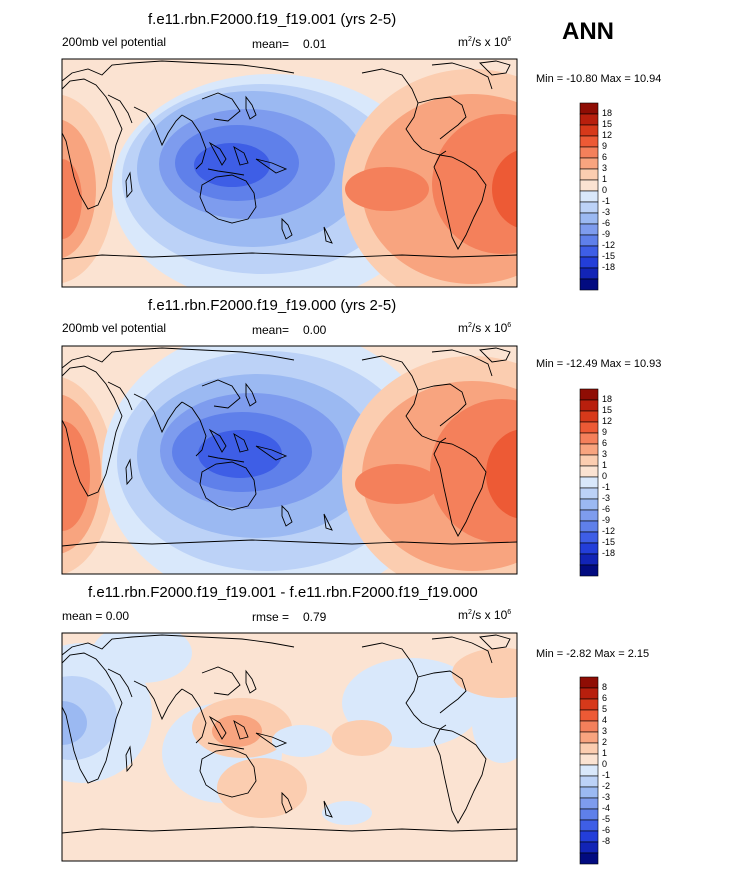 This screenshot has height=872, width=733. What do you see at coordinates (607, 399) in the screenshot?
I see `colorbar-2-tick-label: 18` at bounding box center [607, 399].